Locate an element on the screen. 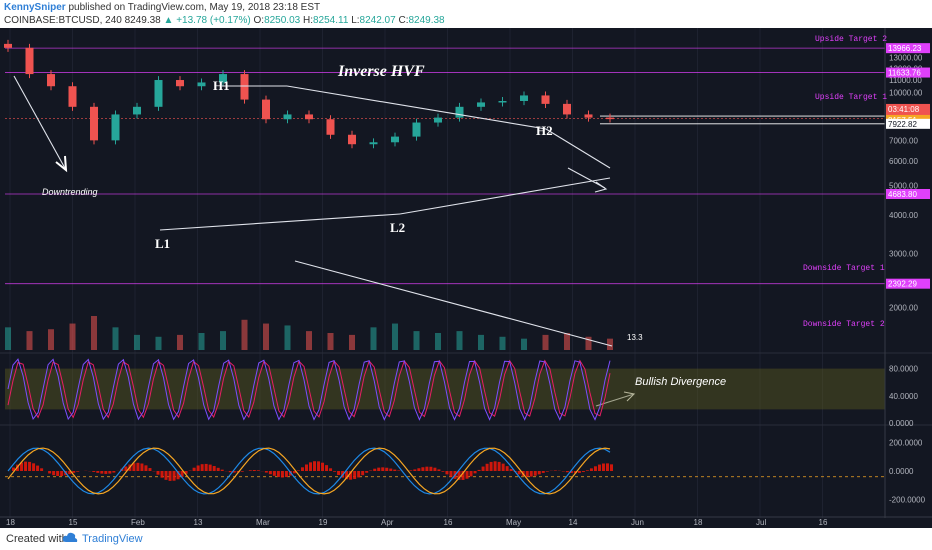  author-name: KennySniper is located at coordinates (35, 7).